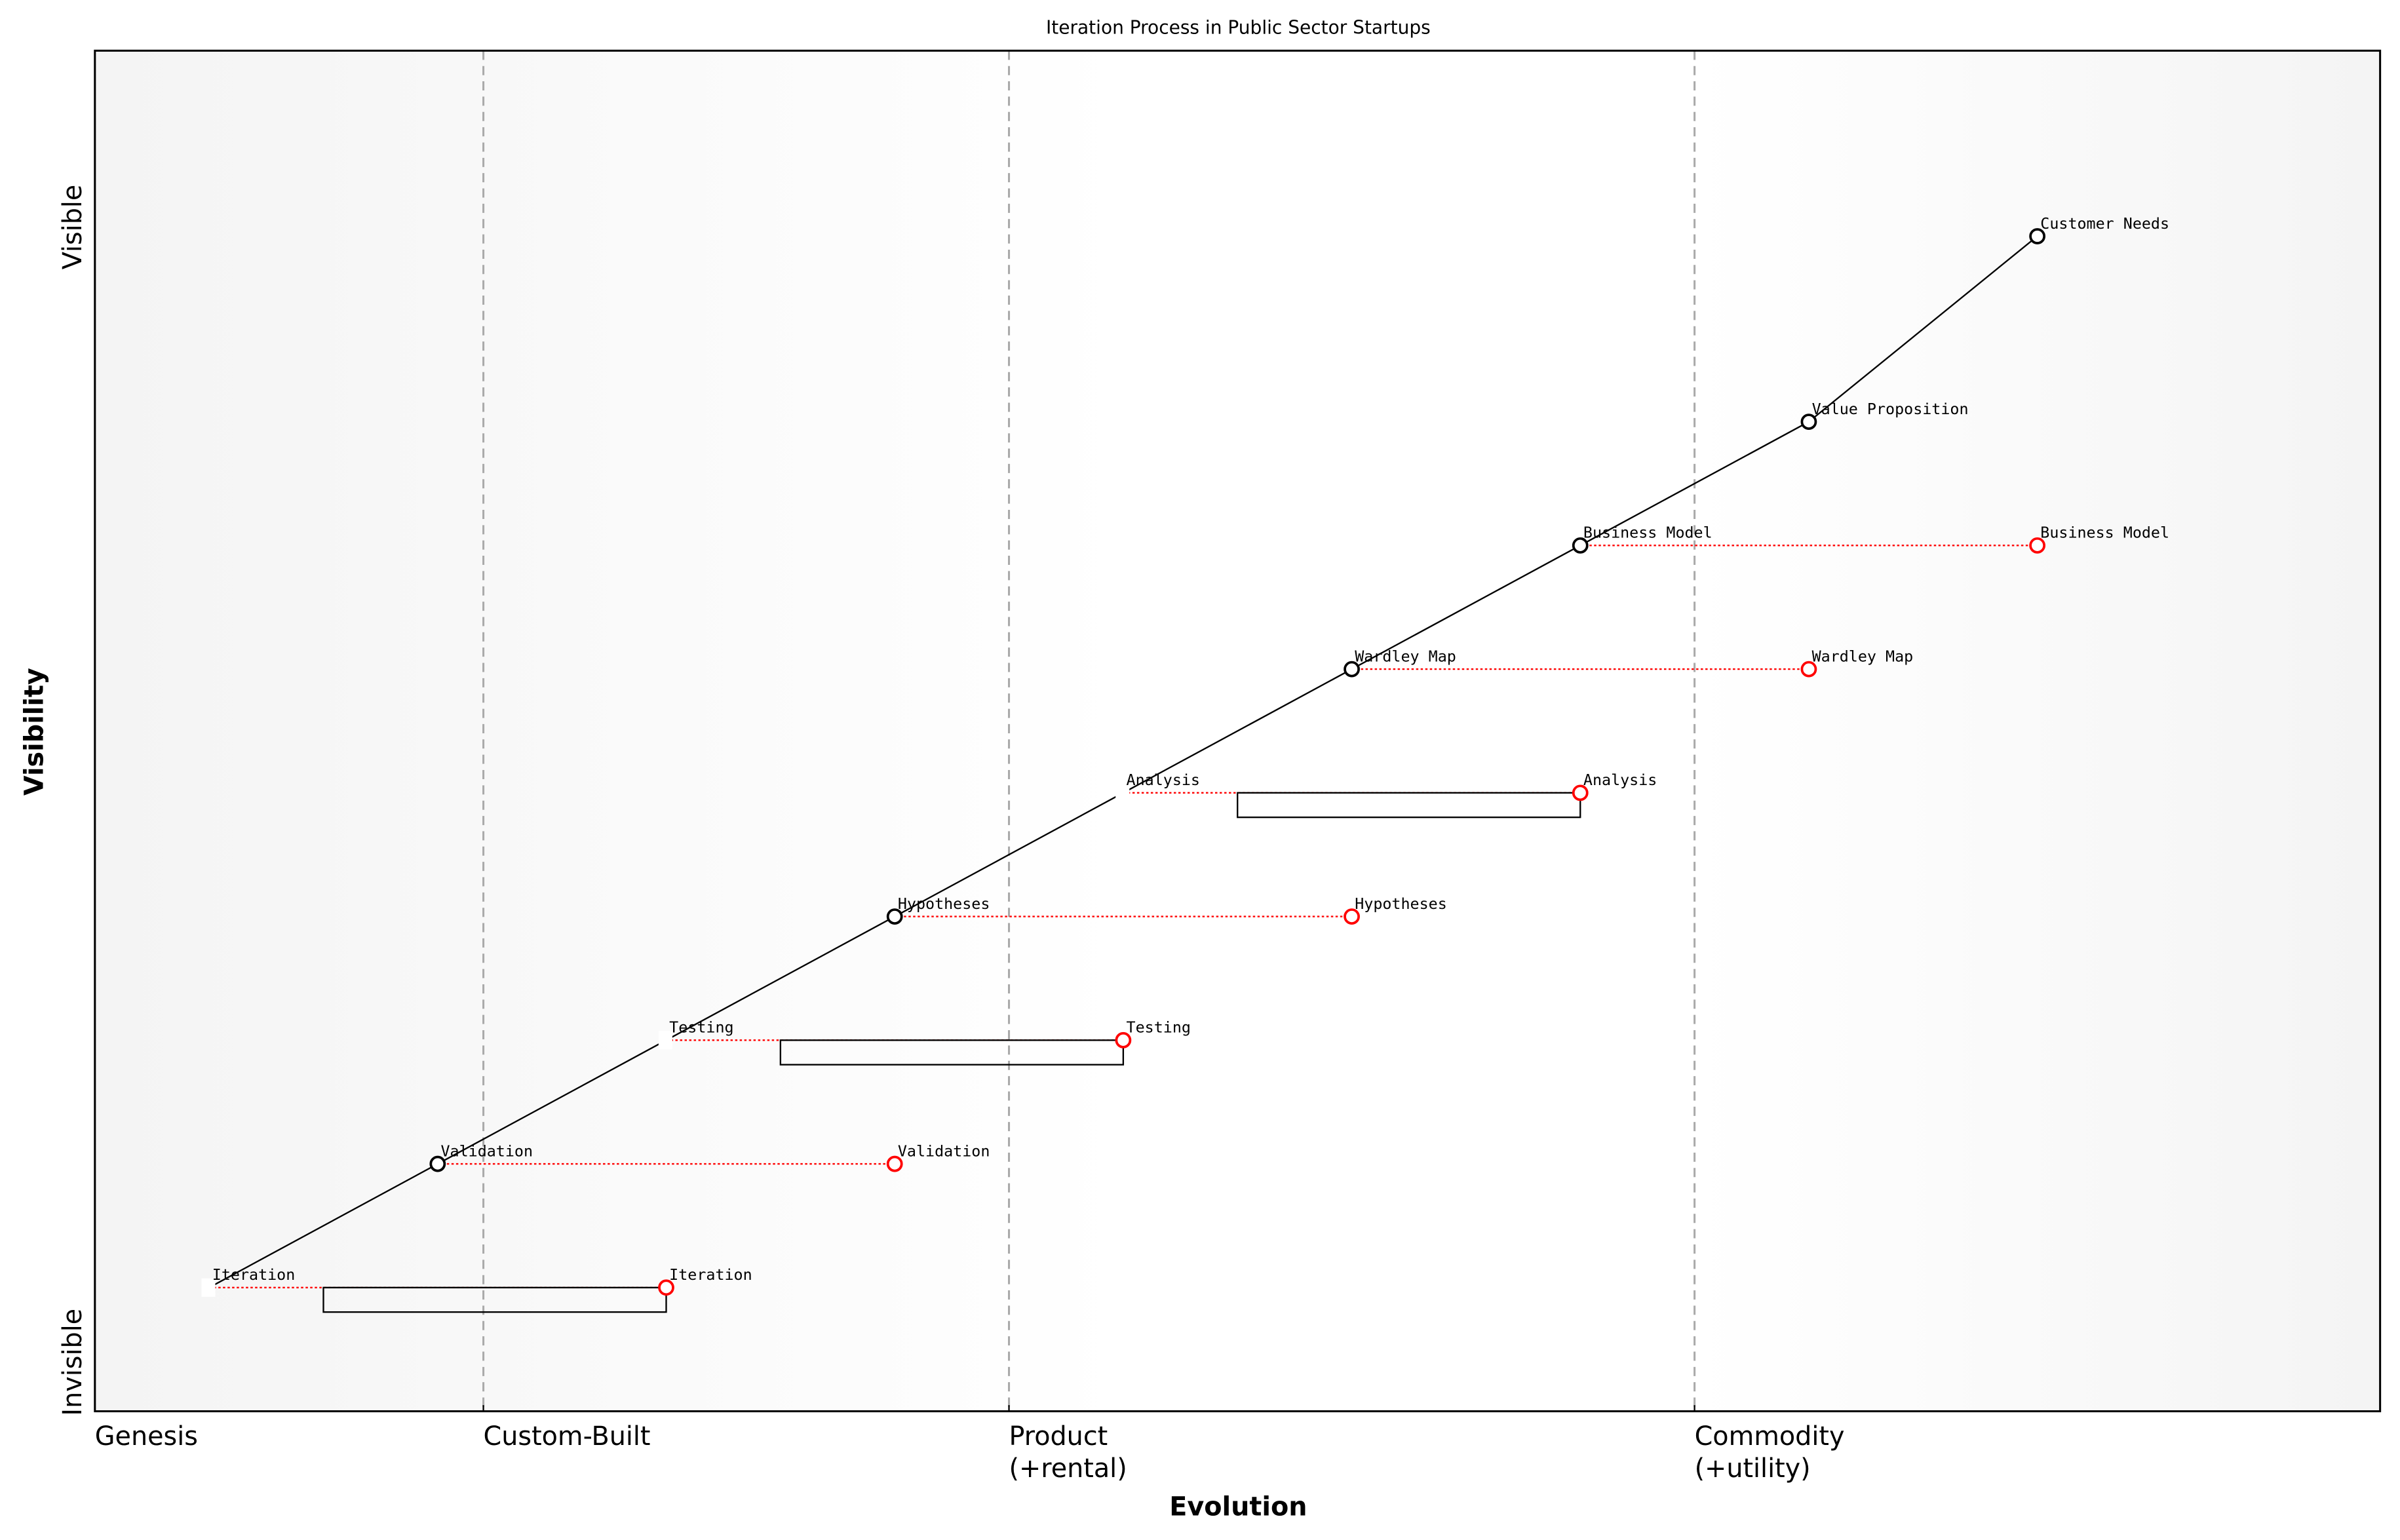 This screenshot has width=2400, height=1540. I want to click on component-label: Customer Needs, so click(2104, 223).